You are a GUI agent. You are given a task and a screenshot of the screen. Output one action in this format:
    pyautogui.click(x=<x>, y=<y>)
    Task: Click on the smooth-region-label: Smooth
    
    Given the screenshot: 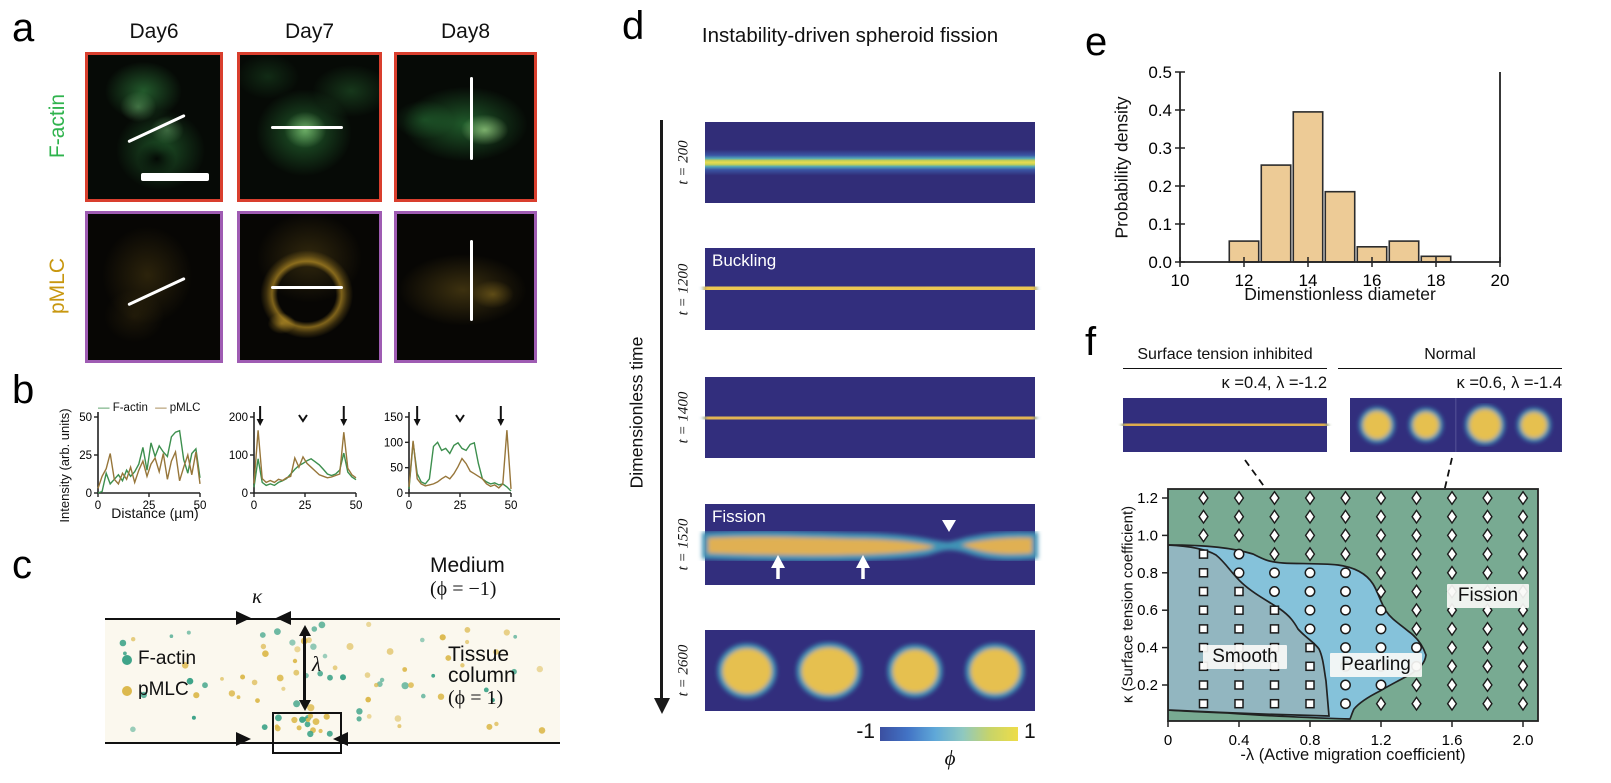 What is the action you would take?
    pyautogui.click(x=1245, y=657)
    